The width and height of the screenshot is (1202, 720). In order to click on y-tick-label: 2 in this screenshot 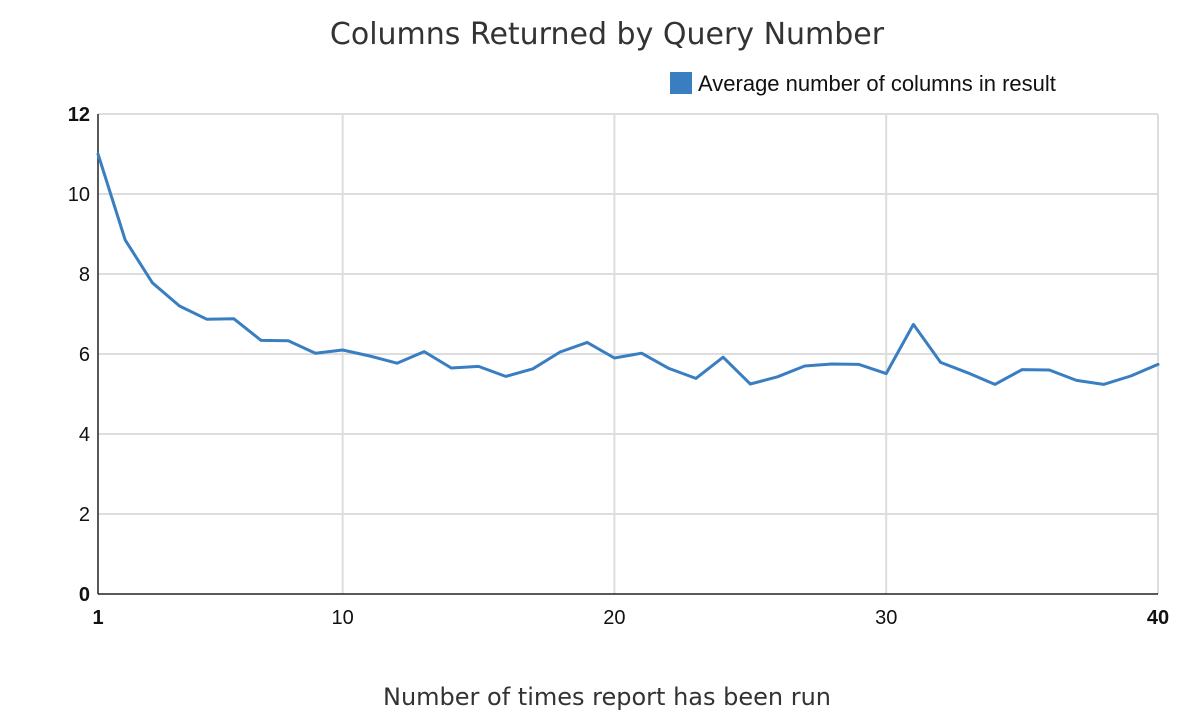, I will do `click(84, 515)`.